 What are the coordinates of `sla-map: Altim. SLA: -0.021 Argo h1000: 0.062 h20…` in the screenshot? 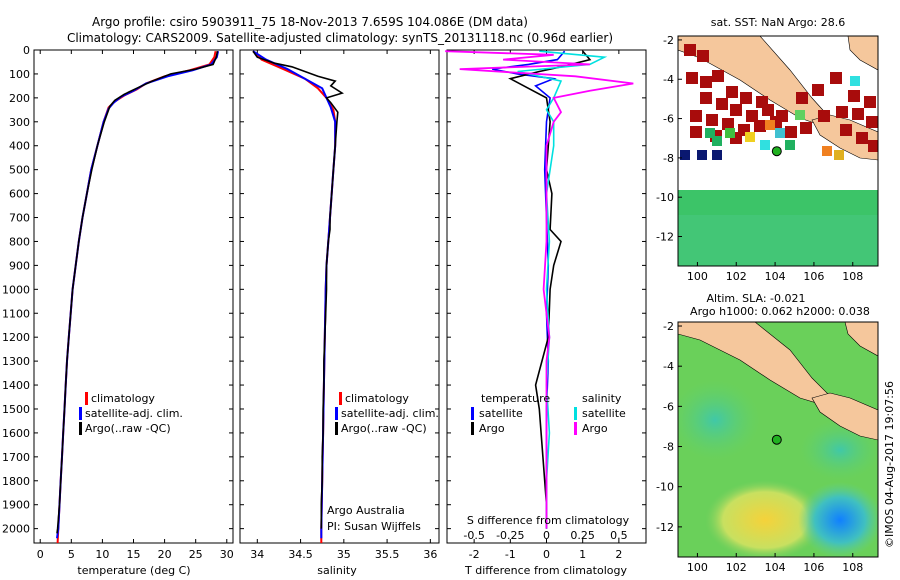 It's located at (767, 433).